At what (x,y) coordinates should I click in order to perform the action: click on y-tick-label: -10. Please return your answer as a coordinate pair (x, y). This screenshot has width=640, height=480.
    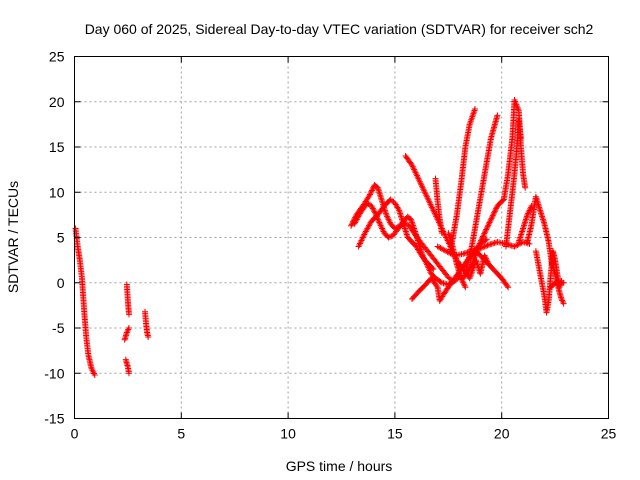
    Looking at the image, I should click on (54, 373).